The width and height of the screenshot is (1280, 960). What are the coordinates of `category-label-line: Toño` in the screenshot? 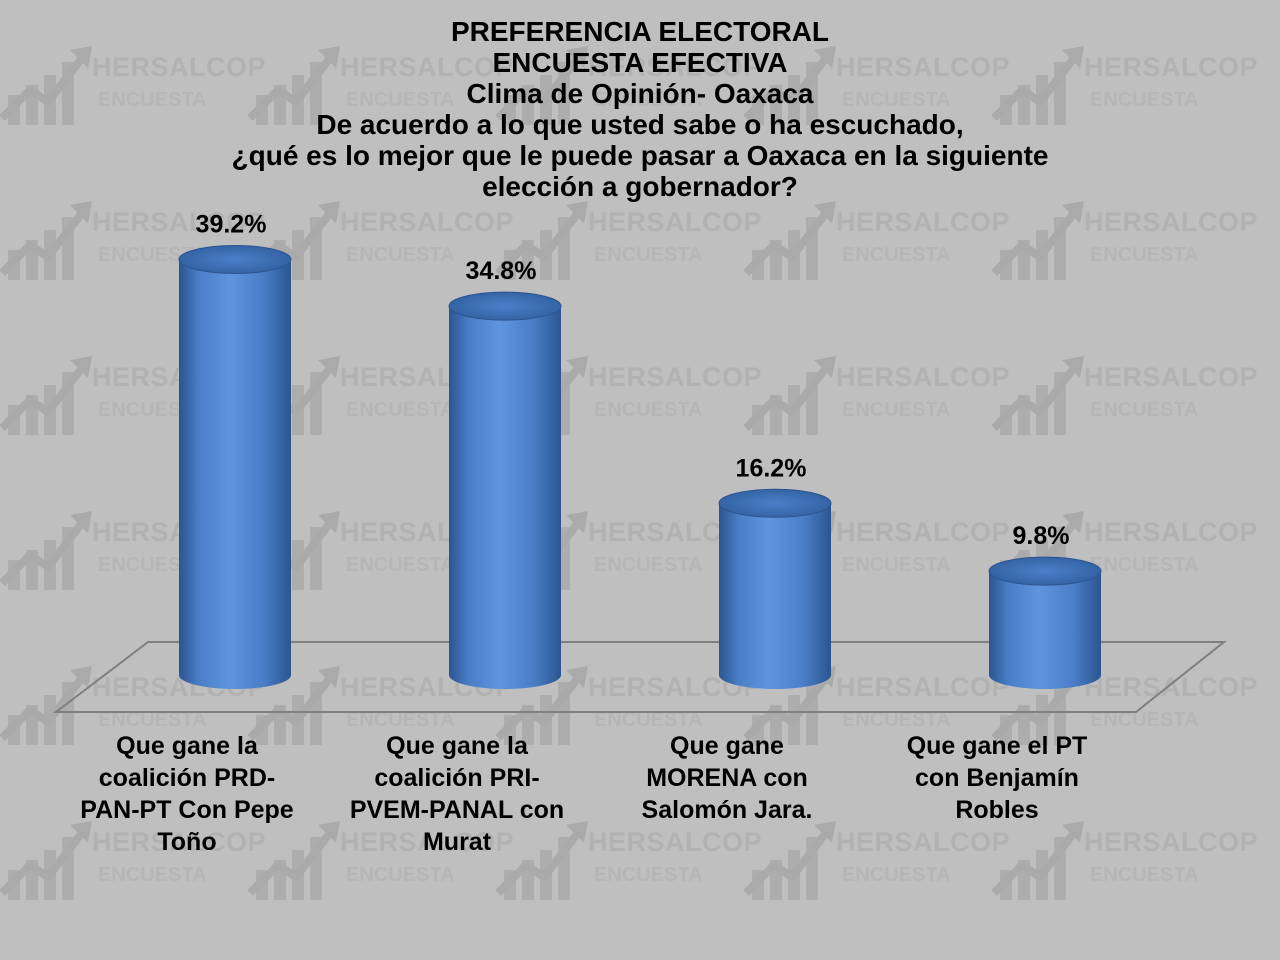 It's located at (187, 842).